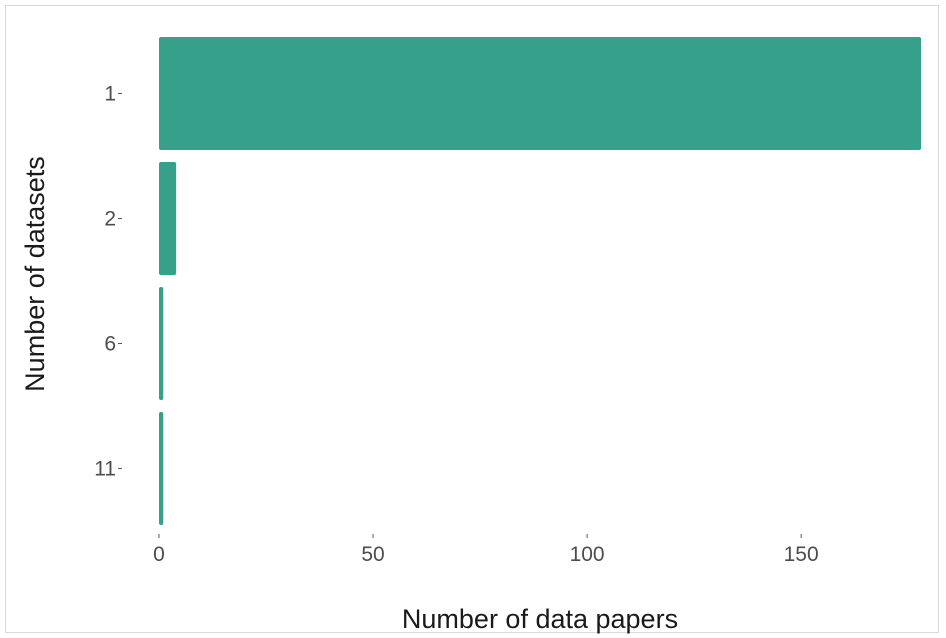 This screenshot has width=946, height=638. Describe the element at coordinates (110, 344) in the screenshot. I see `y-tick-label: 6` at that location.